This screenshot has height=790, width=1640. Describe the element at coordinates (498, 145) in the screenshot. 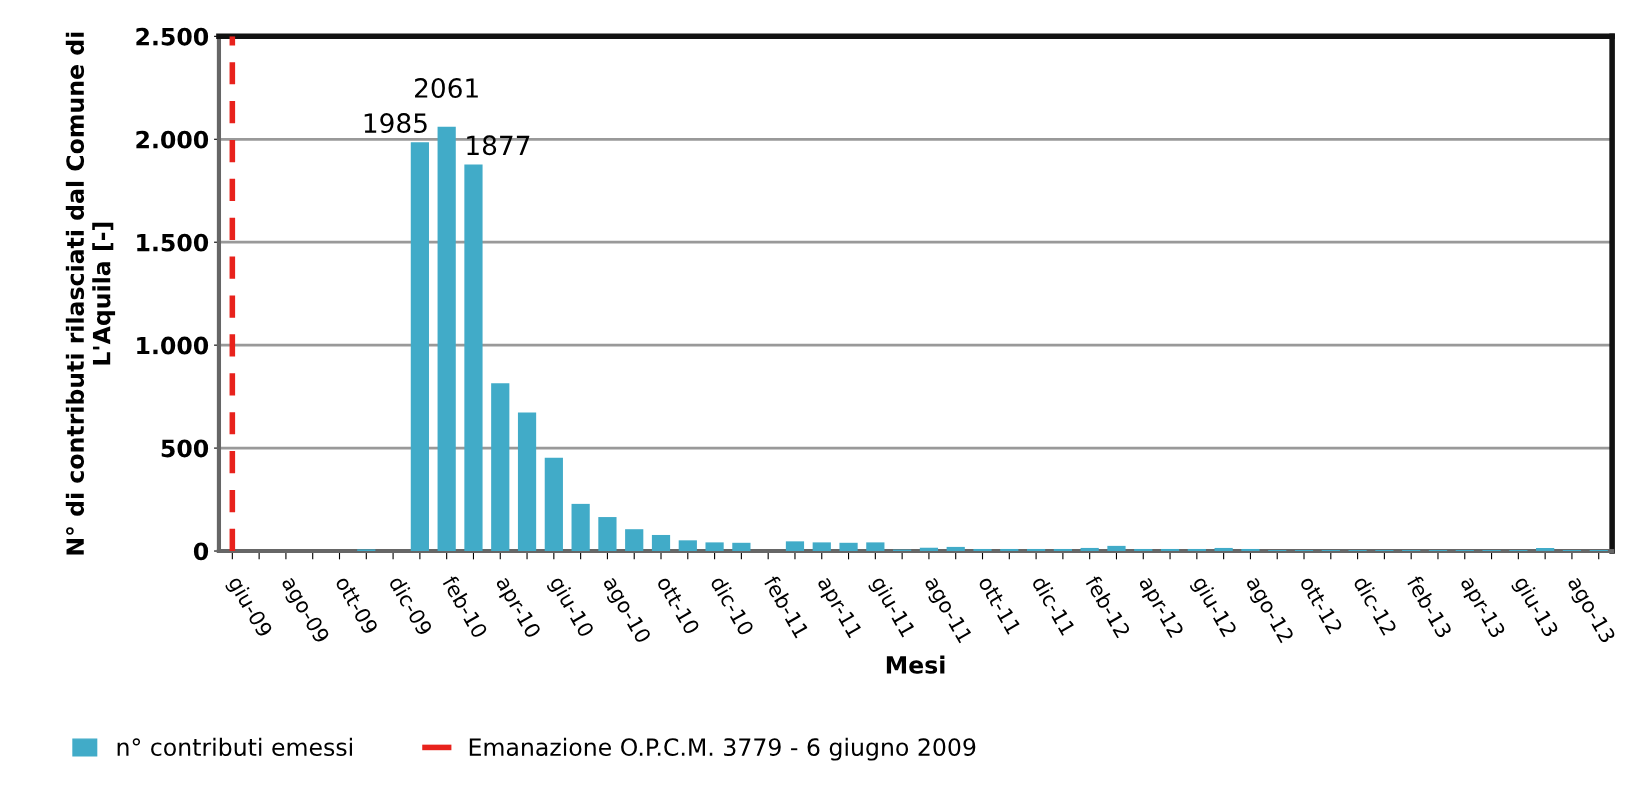

I see `data-label: 1877` at that location.